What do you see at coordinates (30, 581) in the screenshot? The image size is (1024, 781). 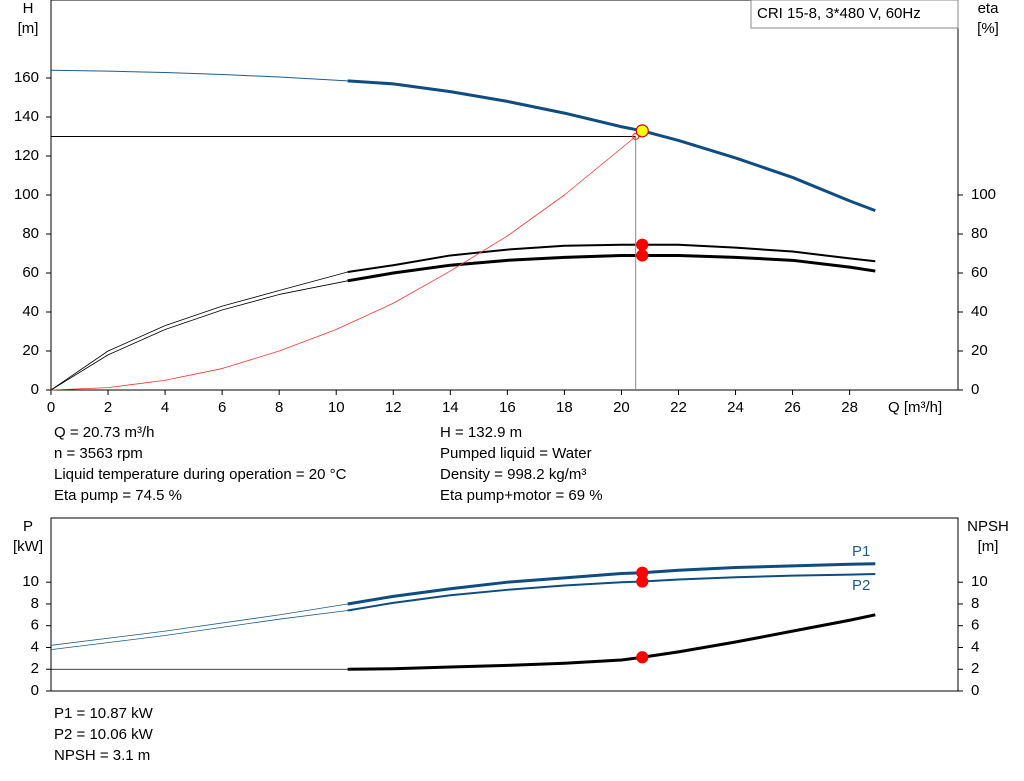 I see `y-tick-label: 10` at bounding box center [30, 581].